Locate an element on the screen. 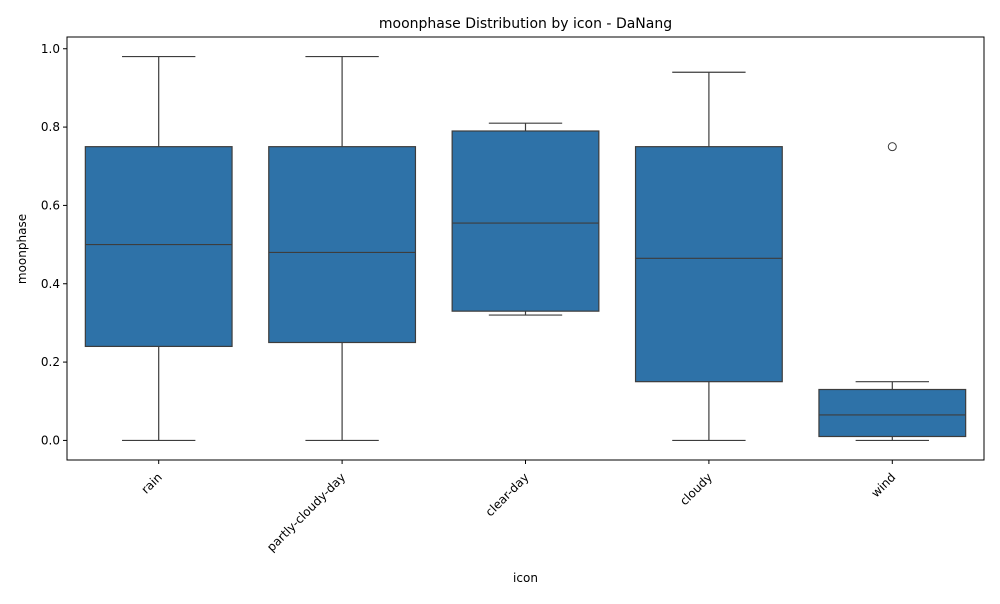 This screenshot has width=1000, height=604. box-rain is located at coordinates (158, 247).